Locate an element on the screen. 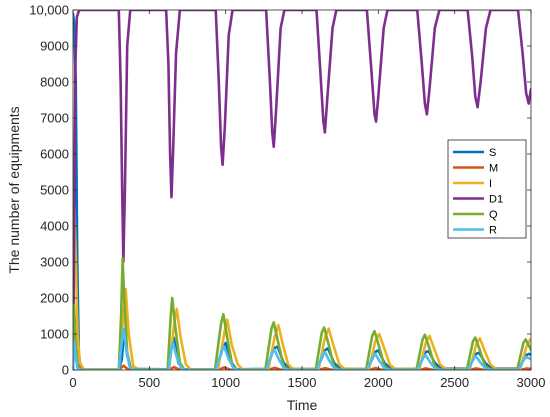 The image size is (550, 417). legend: SMI D1 QR is located at coordinates (487, 189).